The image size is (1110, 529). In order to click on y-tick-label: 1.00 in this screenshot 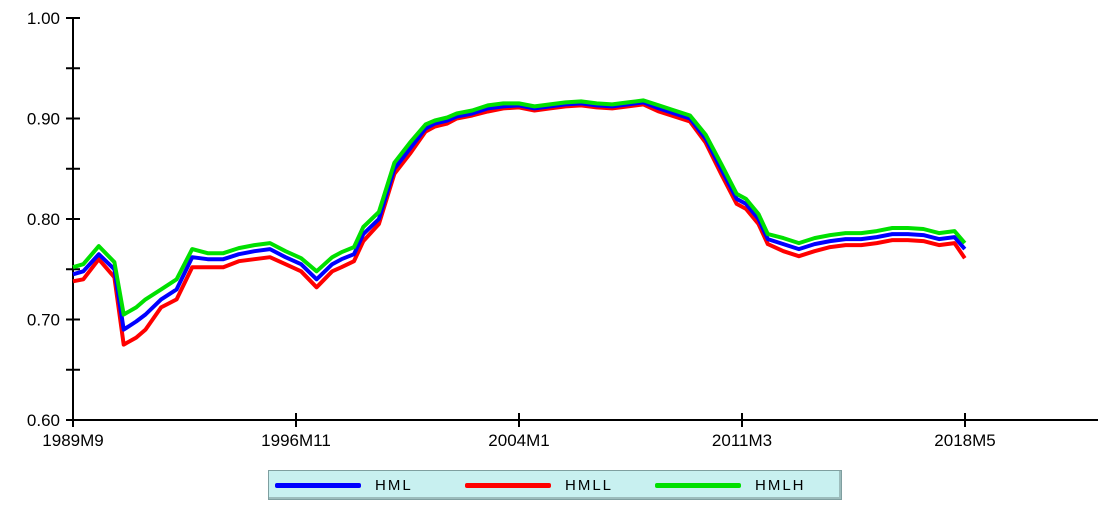, I will do `click(43, 18)`.